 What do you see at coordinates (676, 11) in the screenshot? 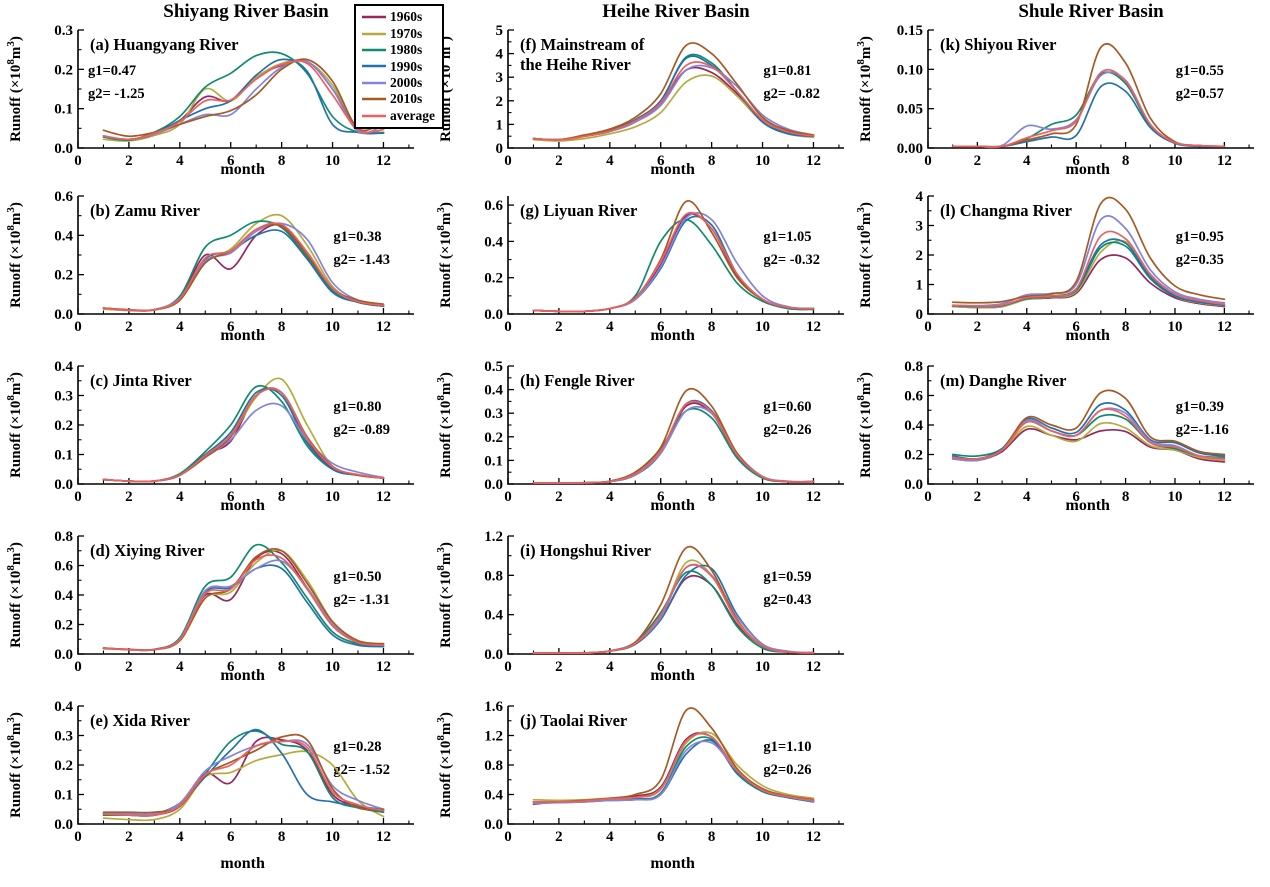
I see `basin-title: Heihe River Basin` at bounding box center [676, 11].